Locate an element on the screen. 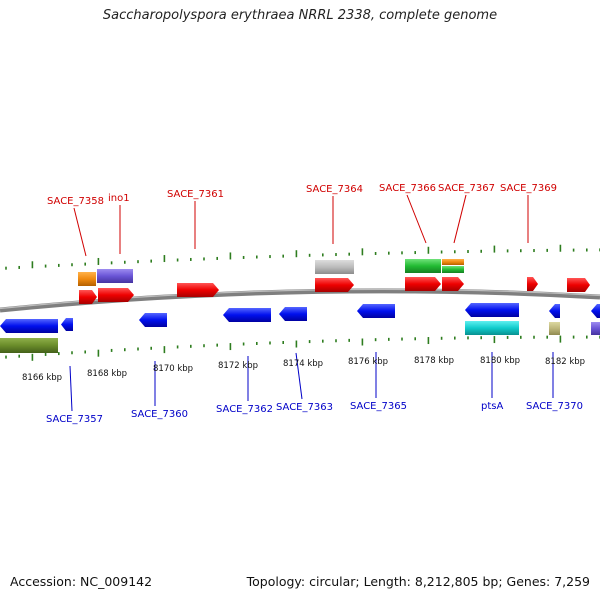 The width and height of the screenshot is (600, 600). gene-label: SACE_7370 is located at coordinates (554, 406).